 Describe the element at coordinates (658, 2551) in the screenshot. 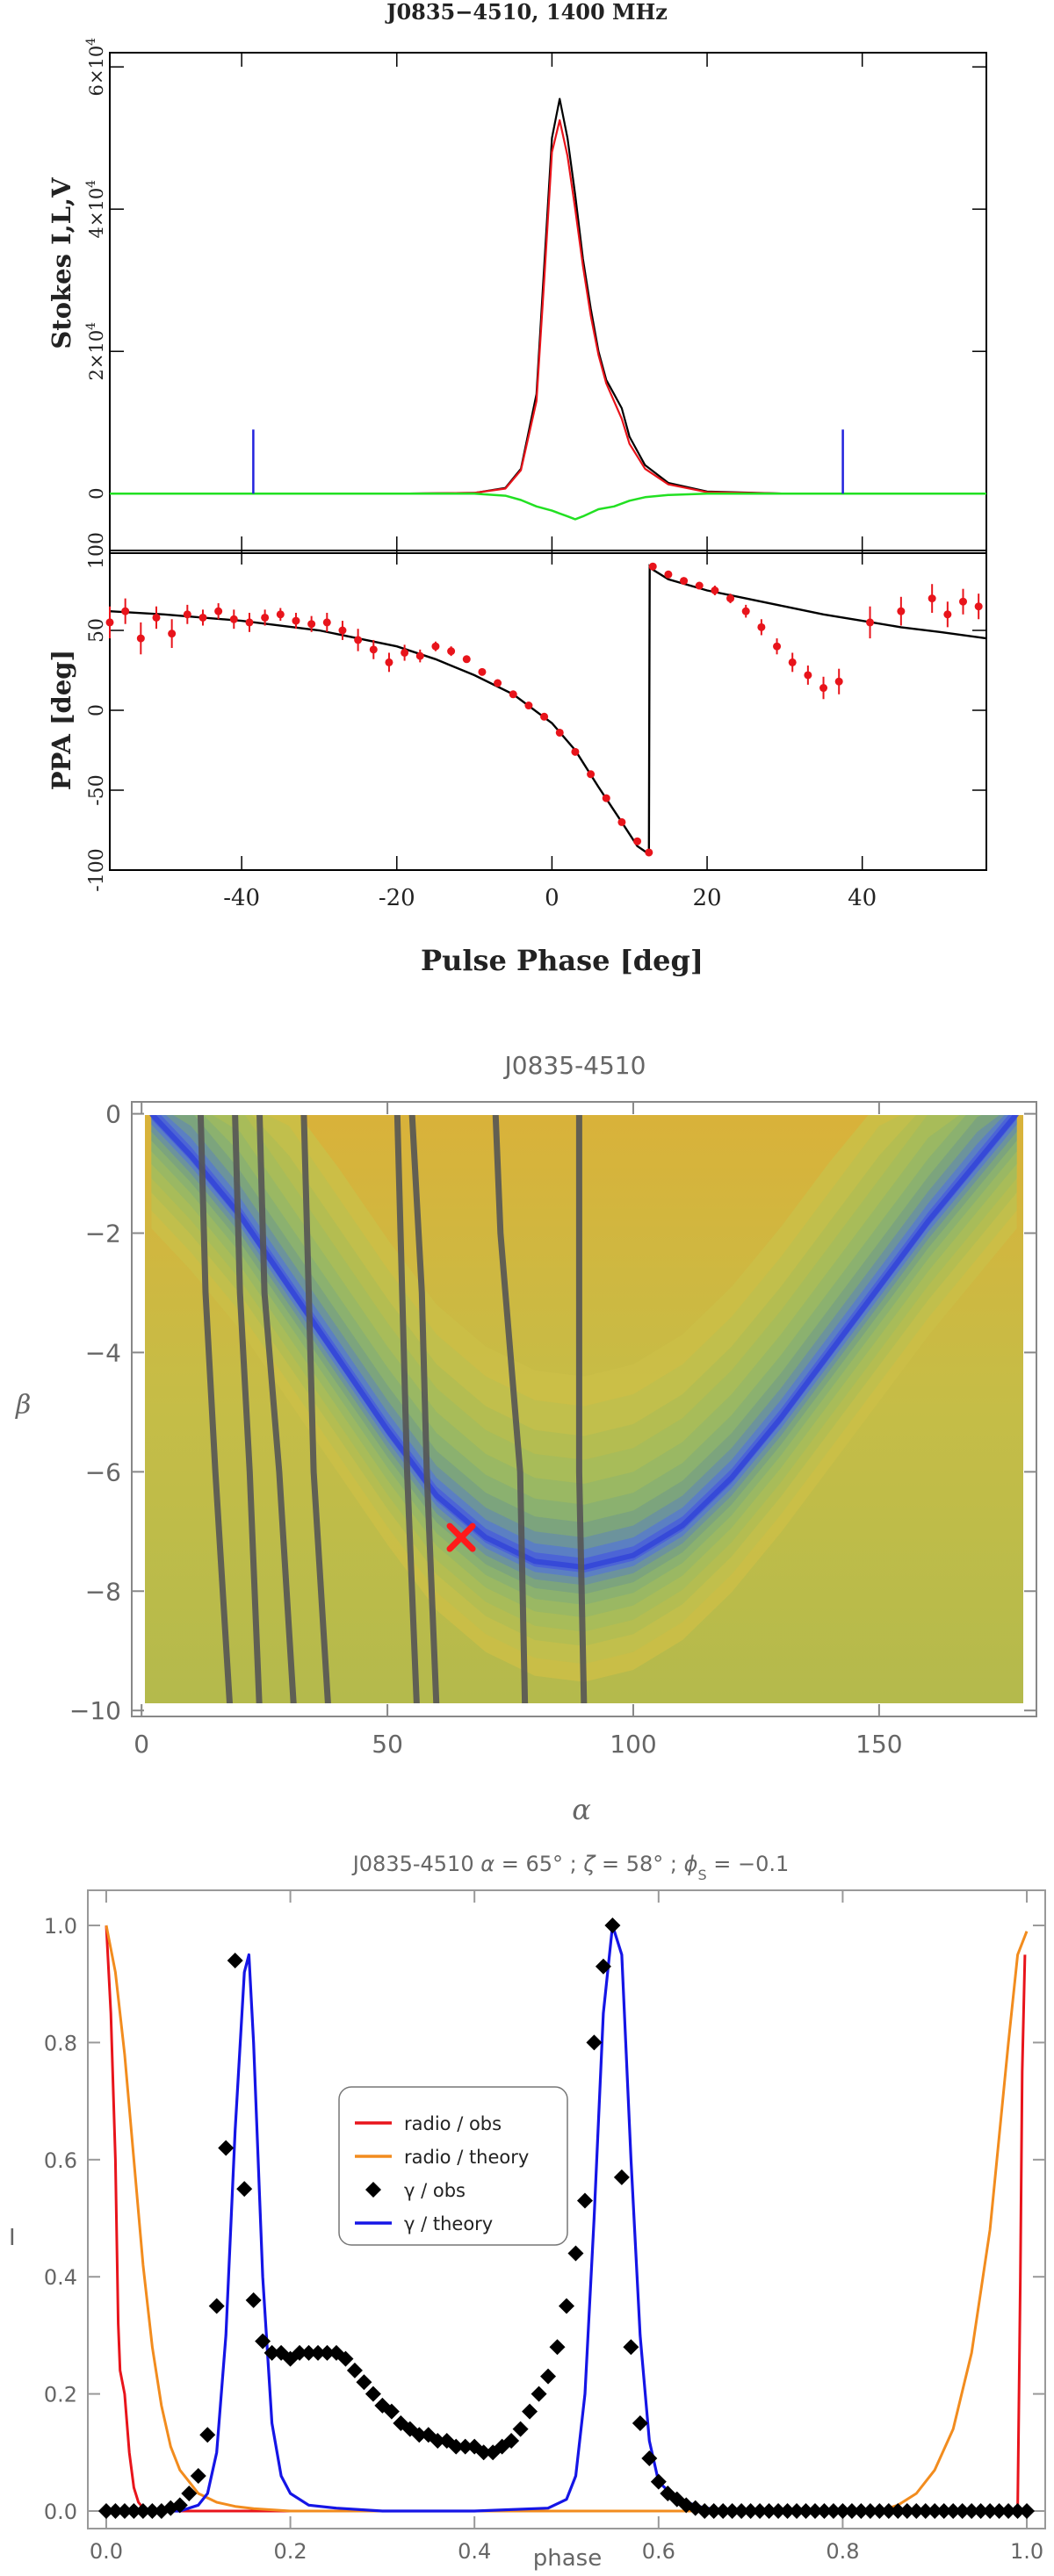

I see `lightcurve-x-tick-label: 0.6` at that location.